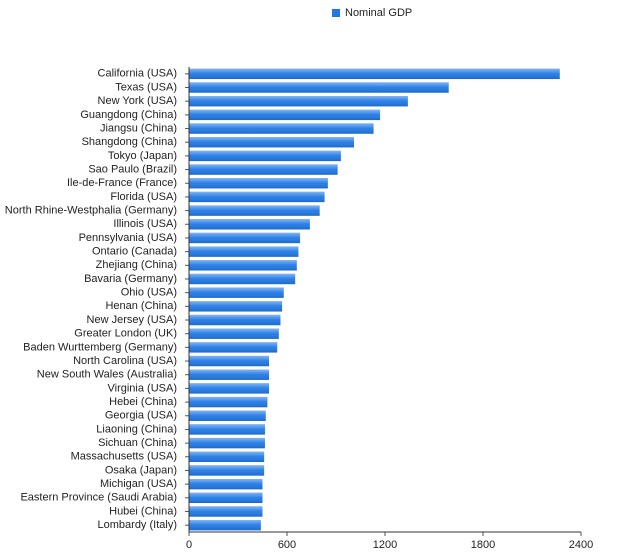 The image size is (620, 555). I want to click on y-tick-label: Florida (USA), so click(143, 197).